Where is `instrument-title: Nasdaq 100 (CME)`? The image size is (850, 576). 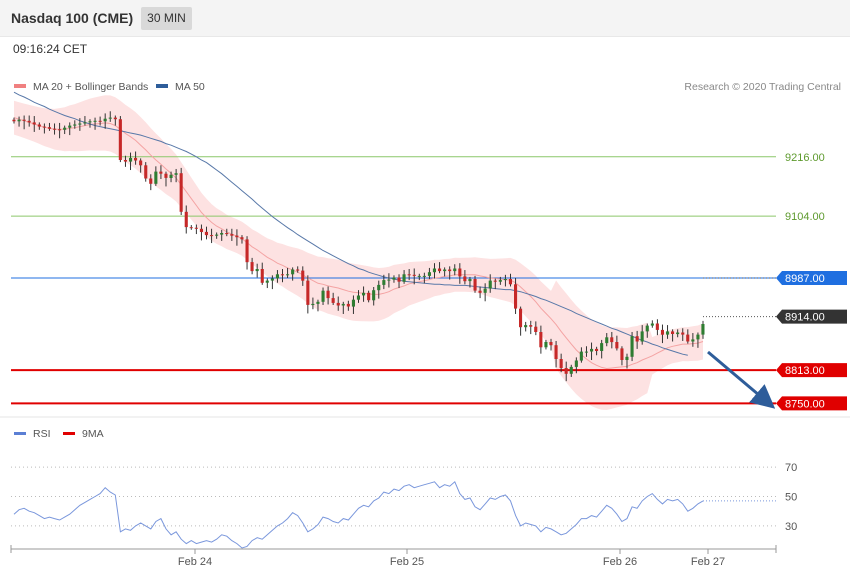
instrument-title: Nasdaq 100 (CME) is located at coordinates (72, 18).